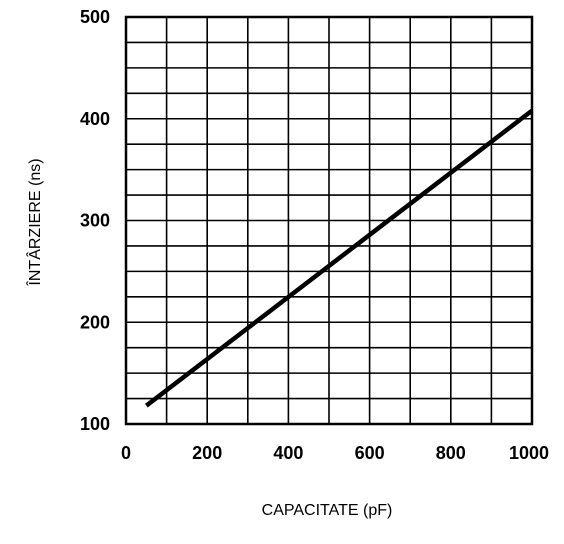 The image size is (564, 544). Describe the element at coordinates (327, 510) in the screenshot. I see `x-axis-label: CAPACITATE (pF)` at that location.